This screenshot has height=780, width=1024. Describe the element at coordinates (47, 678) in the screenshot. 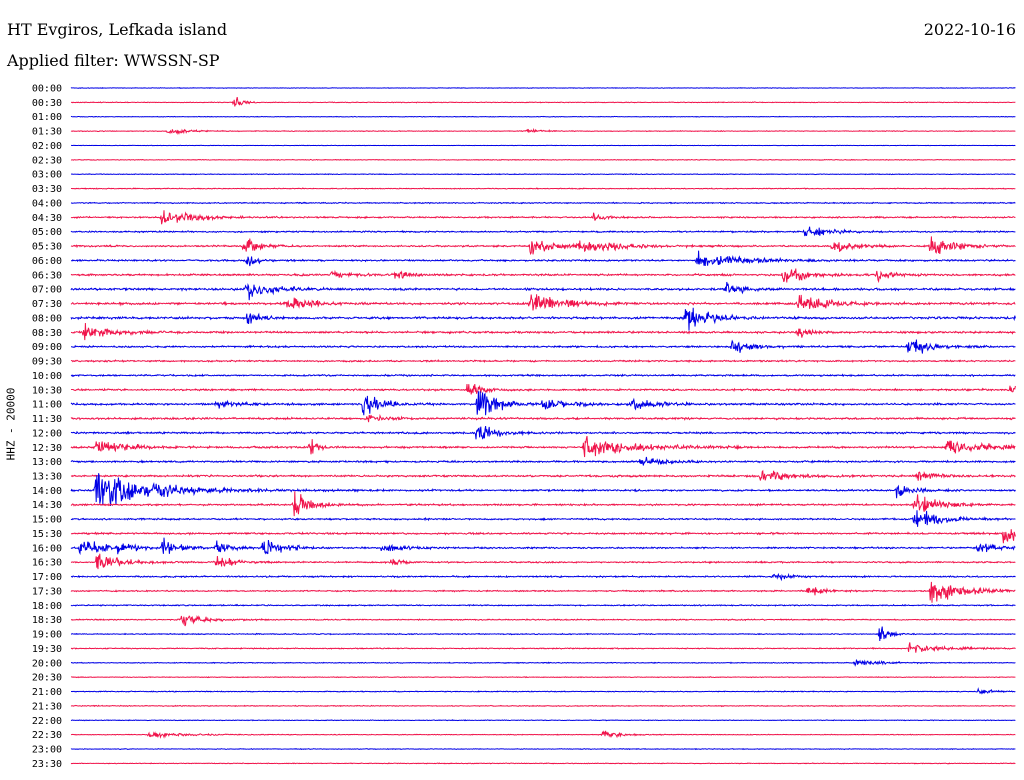

I see `row-time-label: 20:30` at that location.